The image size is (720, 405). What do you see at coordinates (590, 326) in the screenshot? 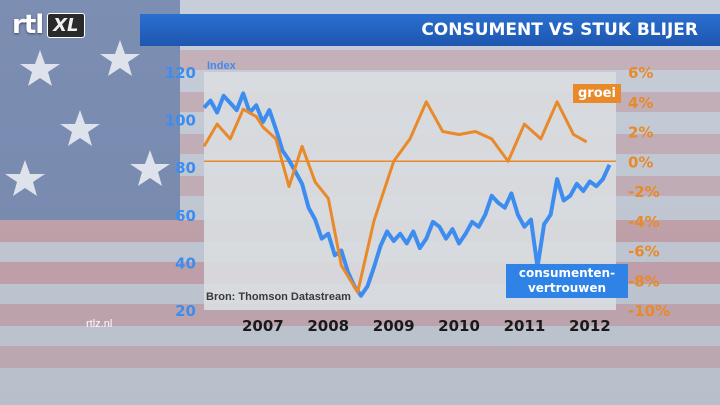
I see `x-tick-label: 2012` at bounding box center [590, 326].